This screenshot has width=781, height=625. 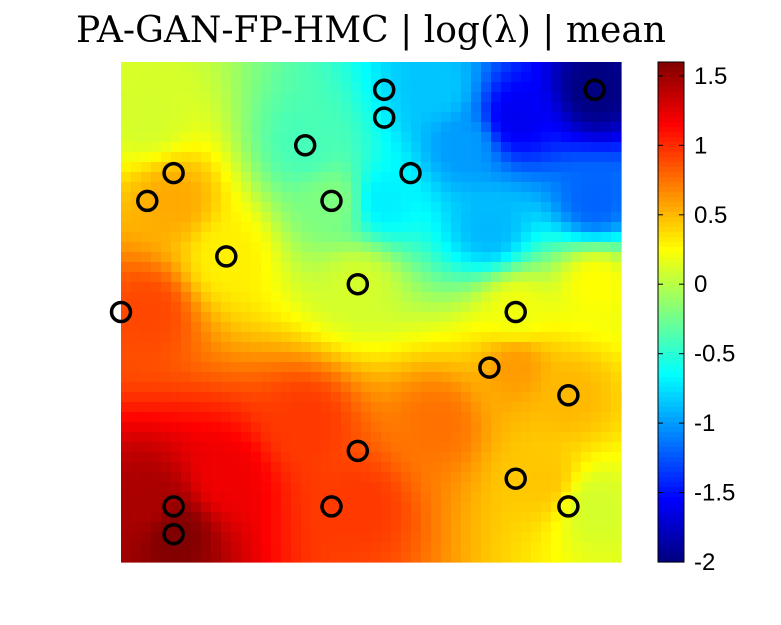 I want to click on sample-point, so click(x=173, y=506).